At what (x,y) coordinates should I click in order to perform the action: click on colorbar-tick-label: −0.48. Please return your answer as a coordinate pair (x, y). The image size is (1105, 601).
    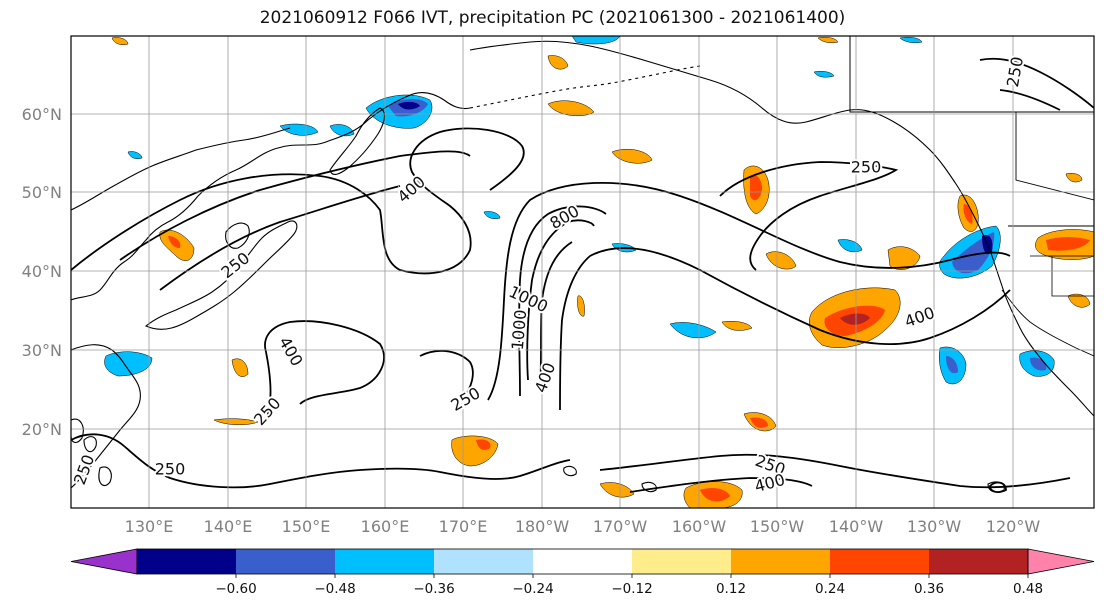
    Looking at the image, I should click on (334, 589).